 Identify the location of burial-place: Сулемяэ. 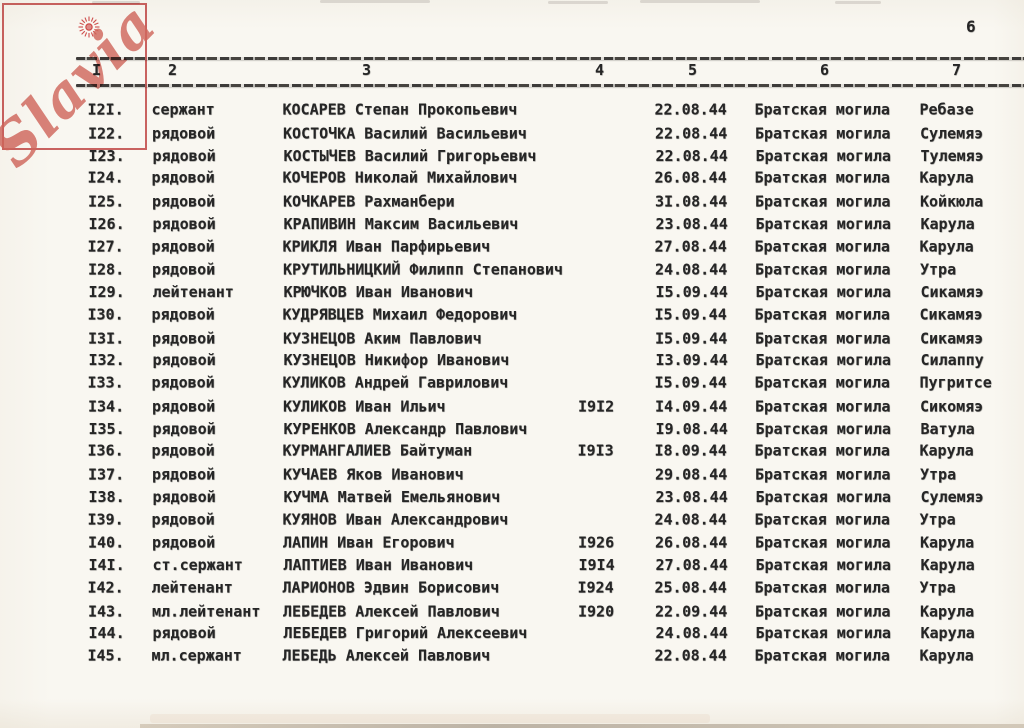
(952, 133).